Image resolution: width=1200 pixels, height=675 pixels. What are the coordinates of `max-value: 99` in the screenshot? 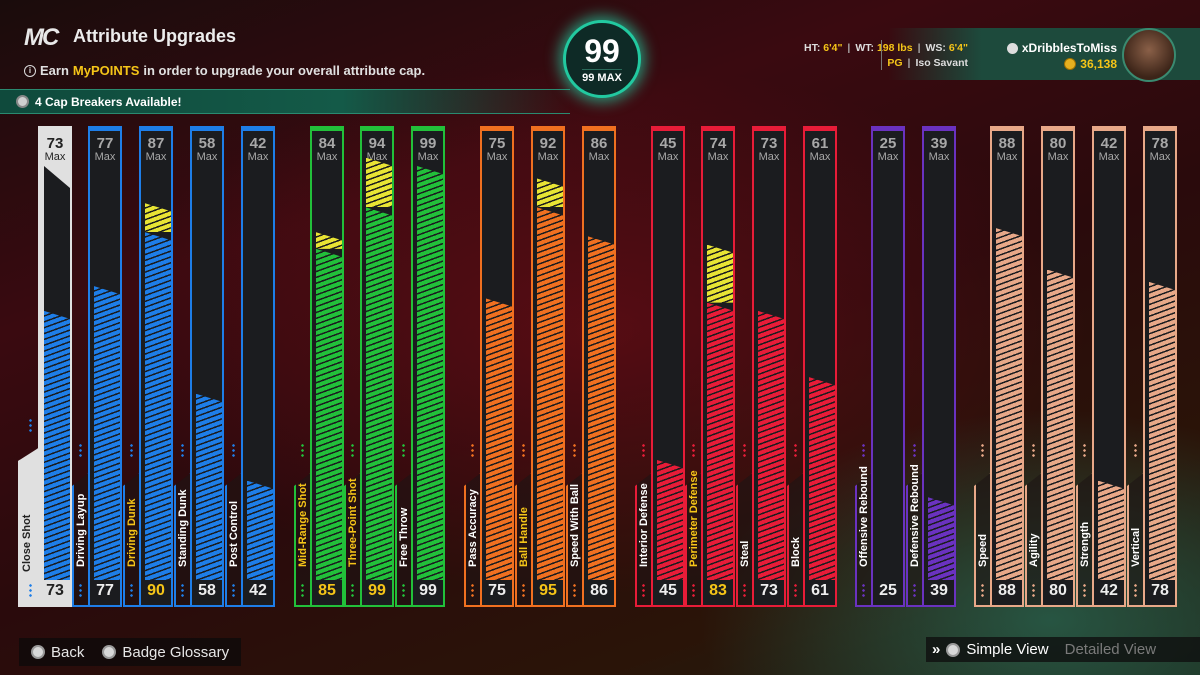 It's located at (428, 143).